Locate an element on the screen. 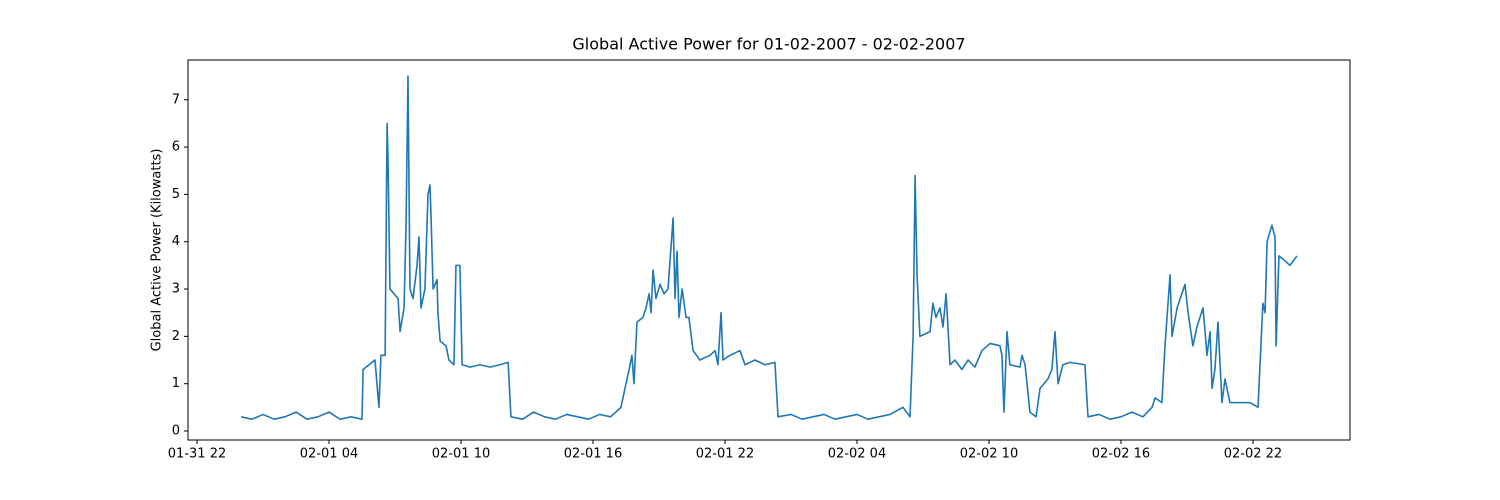 The width and height of the screenshot is (1500, 500). x-tick-label: 02-02 10 is located at coordinates (989, 454).